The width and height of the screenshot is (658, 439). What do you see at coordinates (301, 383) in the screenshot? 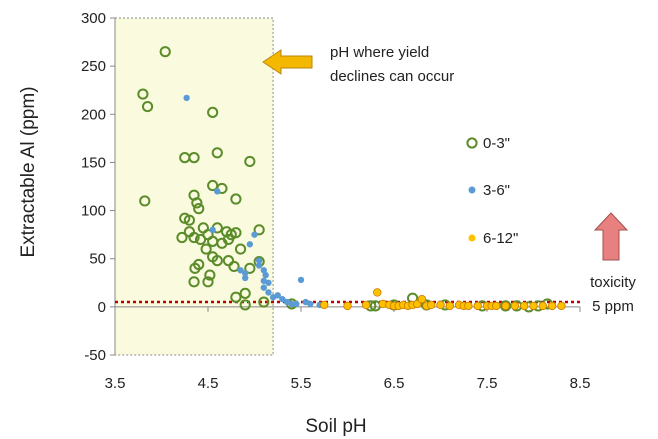
I see `x-tick-label: 5.5` at bounding box center [301, 383].